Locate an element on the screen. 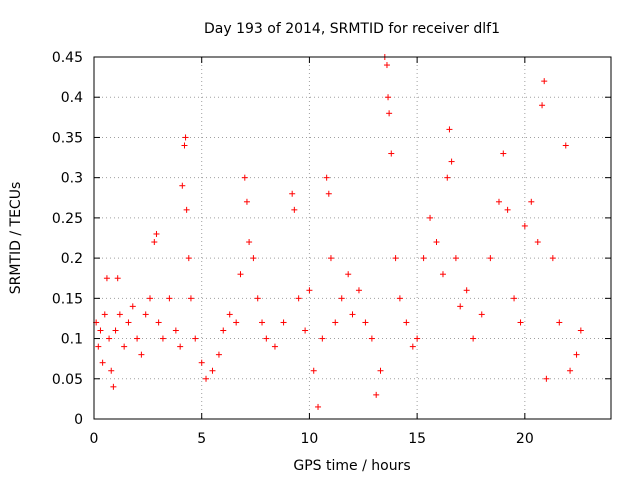 The height and width of the screenshot is (480, 640). x-tick-labels: 0 5 10 15 20 is located at coordinates (312, 439).